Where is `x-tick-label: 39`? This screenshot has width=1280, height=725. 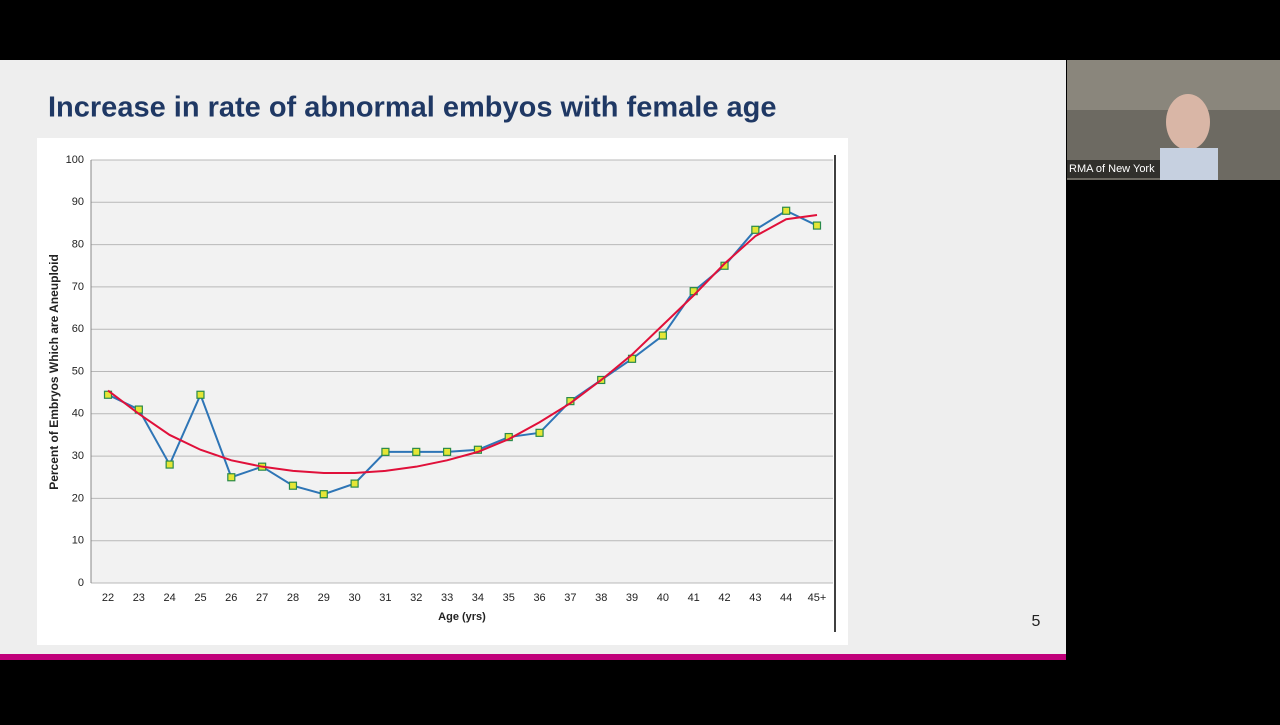 x-tick-label: 39 is located at coordinates (632, 598).